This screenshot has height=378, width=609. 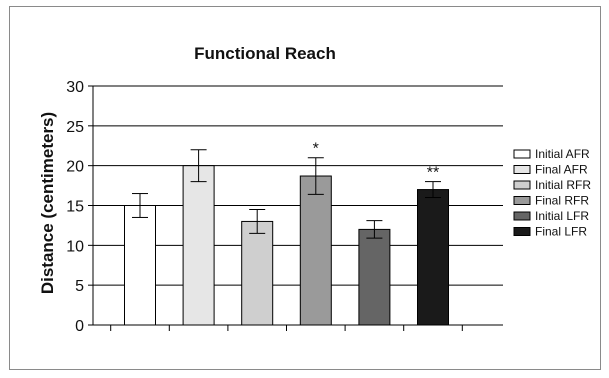 What do you see at coordinates (75, 207) in the screenshot?
I see `y-tick-label: 15` at bounding box center [75, 207].